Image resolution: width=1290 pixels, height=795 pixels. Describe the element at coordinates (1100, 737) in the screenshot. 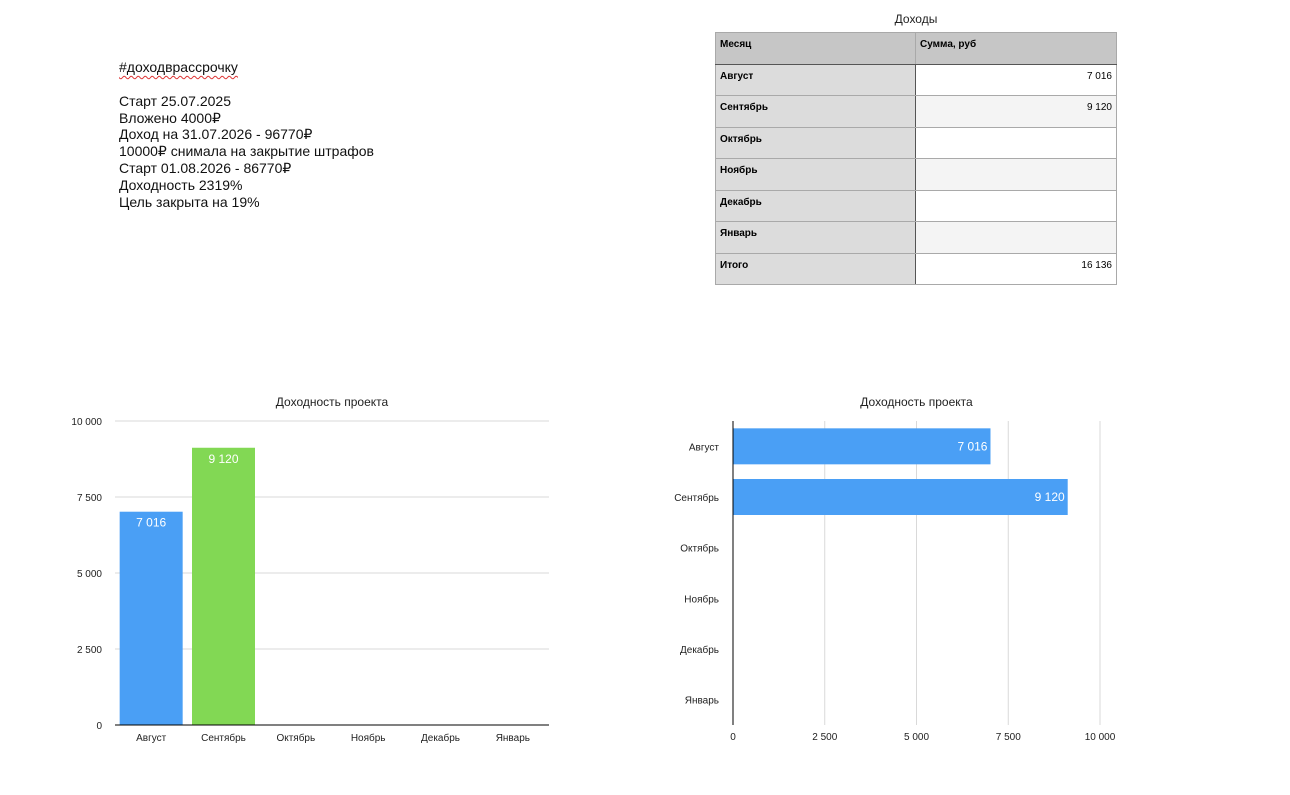

I see `x-tick-label: 10 000` at that location.